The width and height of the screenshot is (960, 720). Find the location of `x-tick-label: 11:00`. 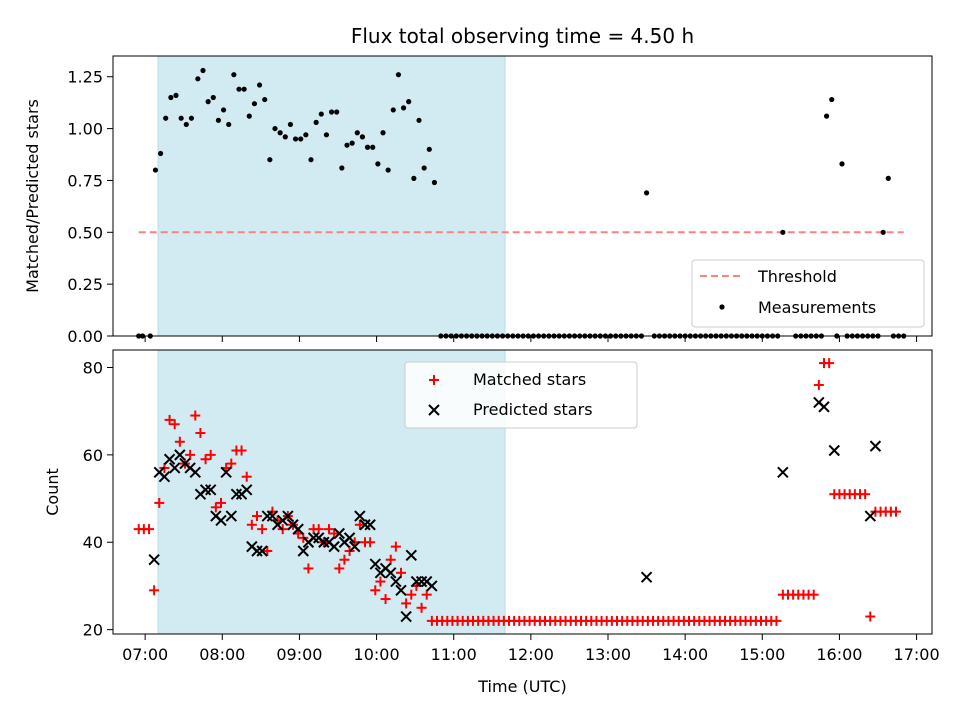

x-tick-label: 11:00 is located at coordinates (454, 654).